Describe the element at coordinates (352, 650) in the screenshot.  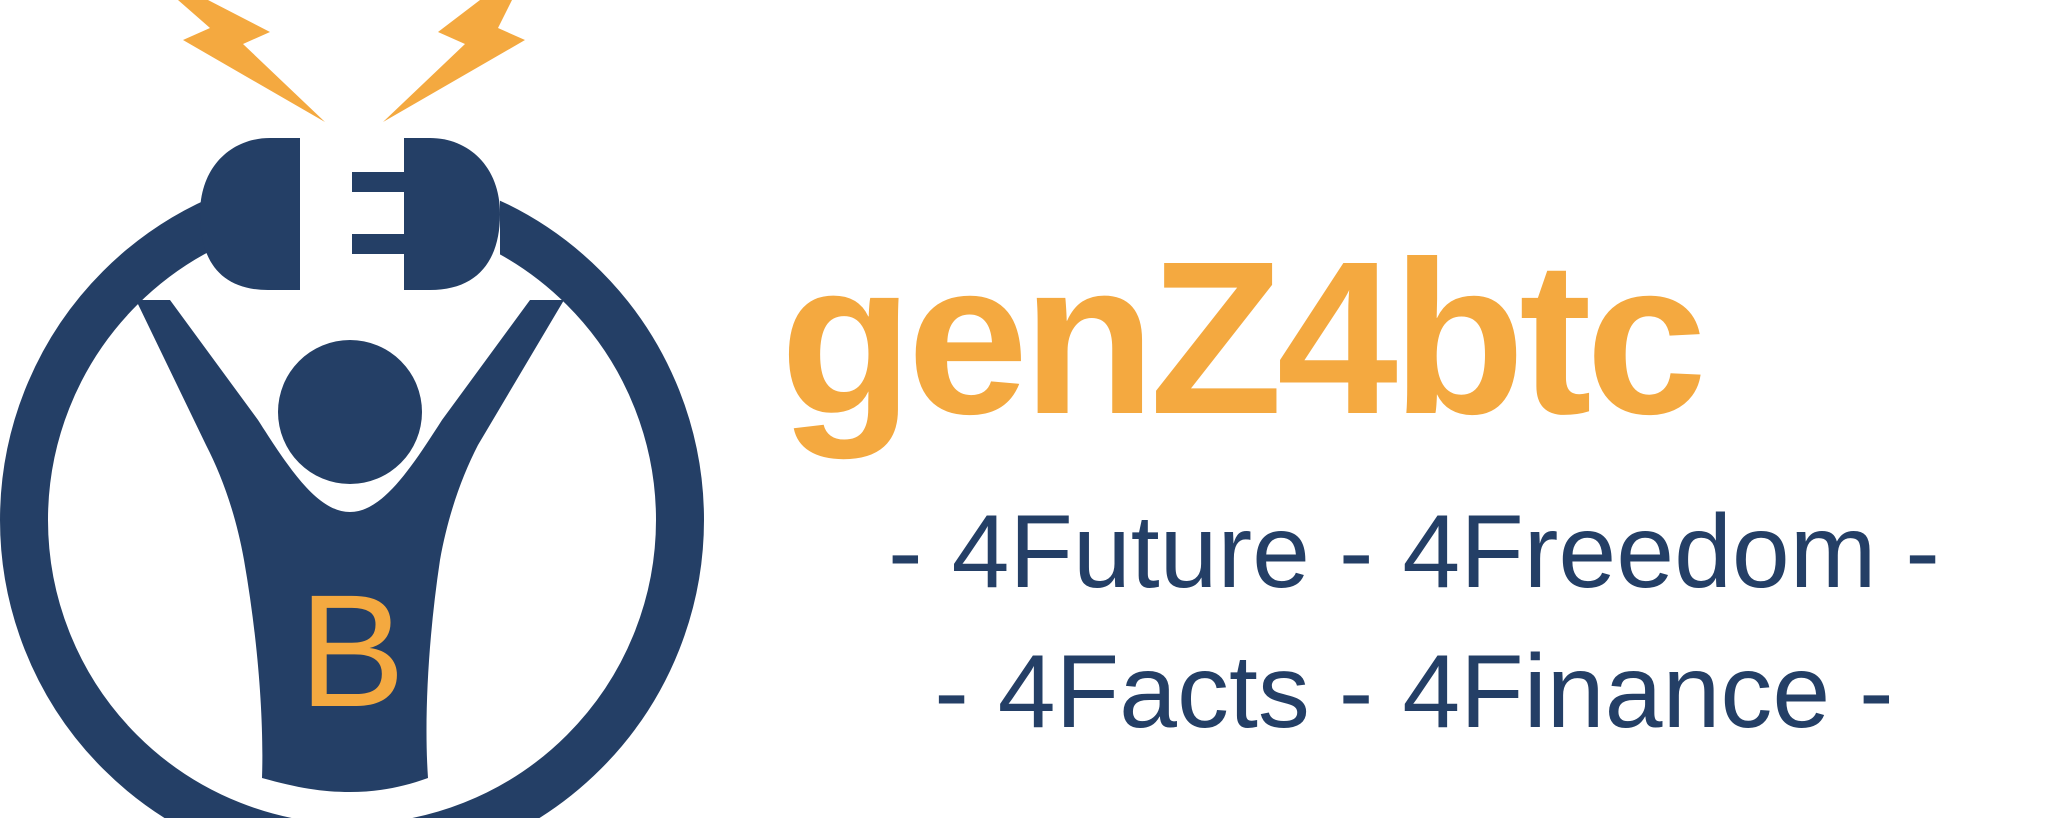
I see `emblem-letter: B` at that location.